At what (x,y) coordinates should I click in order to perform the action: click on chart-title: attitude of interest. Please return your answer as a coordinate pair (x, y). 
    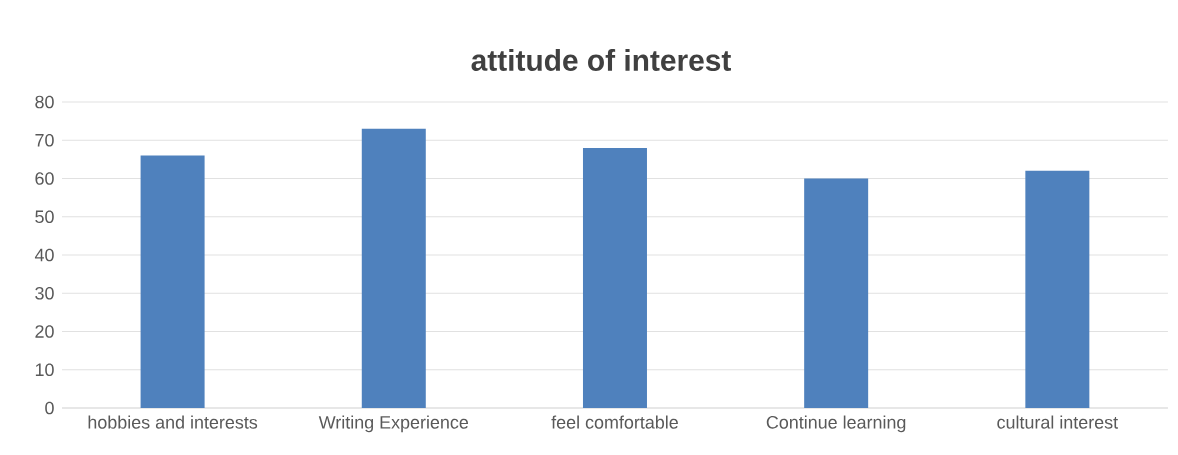
    Looking at the image, I should click on (601, 60).